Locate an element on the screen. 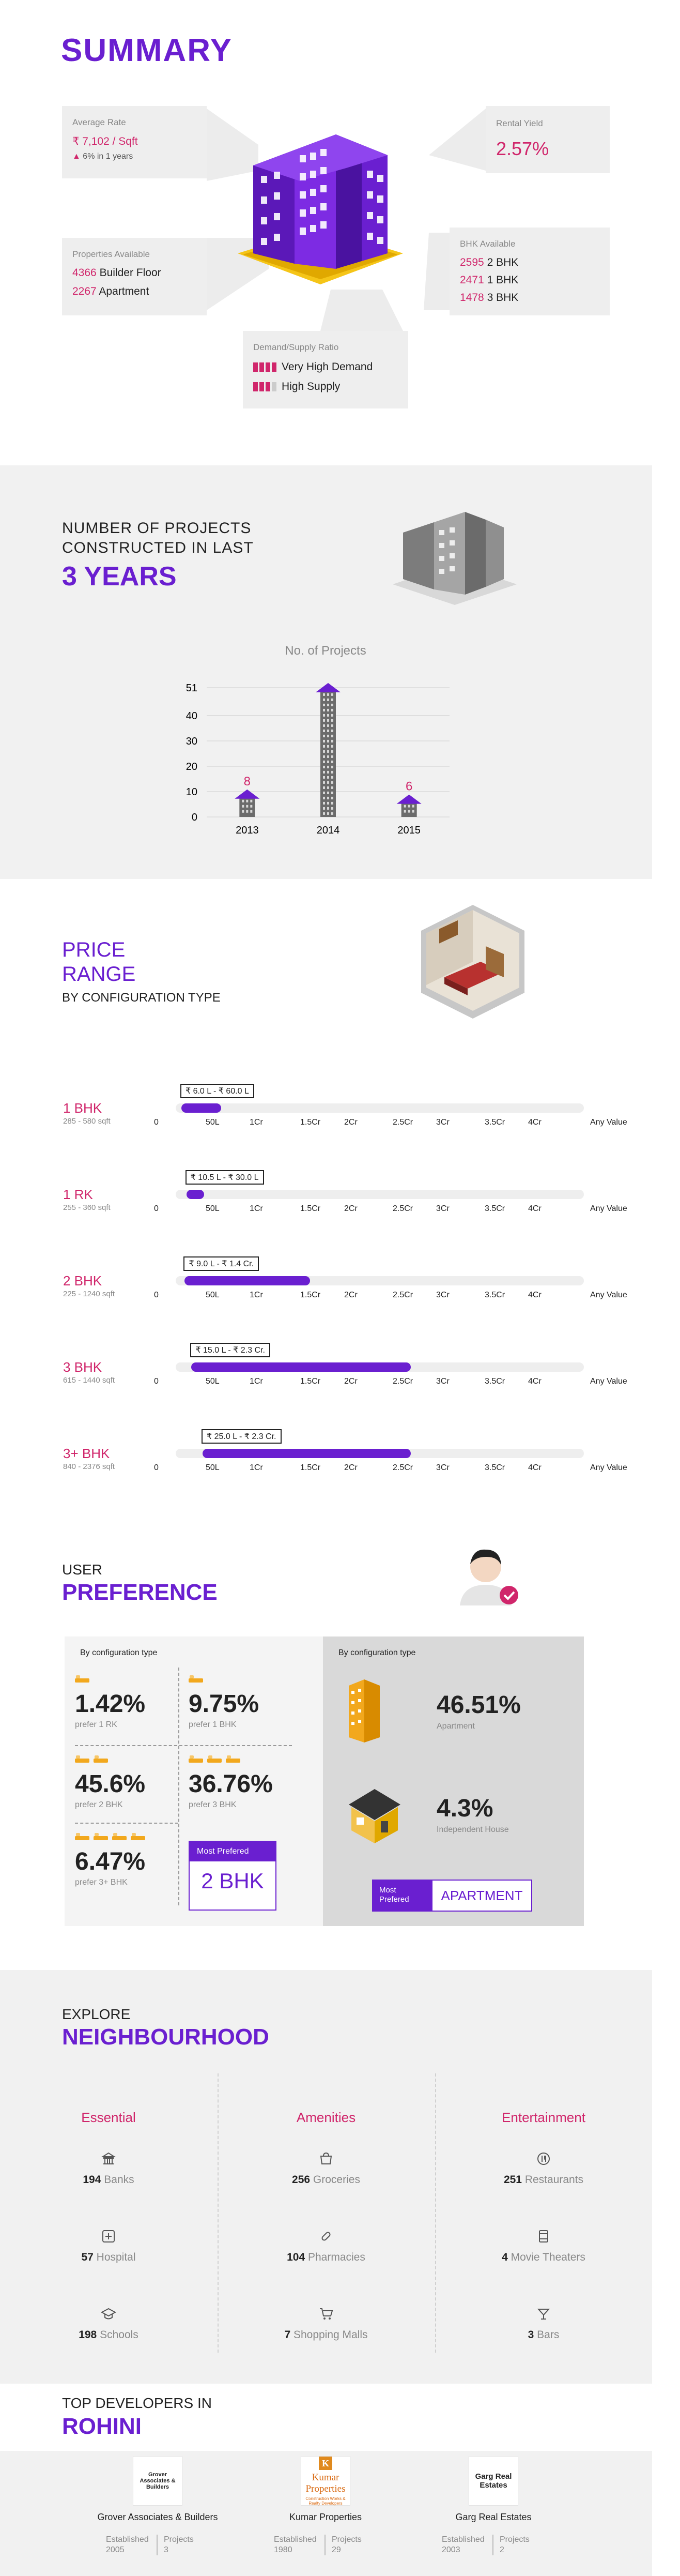 The image size is (680, 2576). preference-left-label: By configuration type is located at coordinates (119, 1653).